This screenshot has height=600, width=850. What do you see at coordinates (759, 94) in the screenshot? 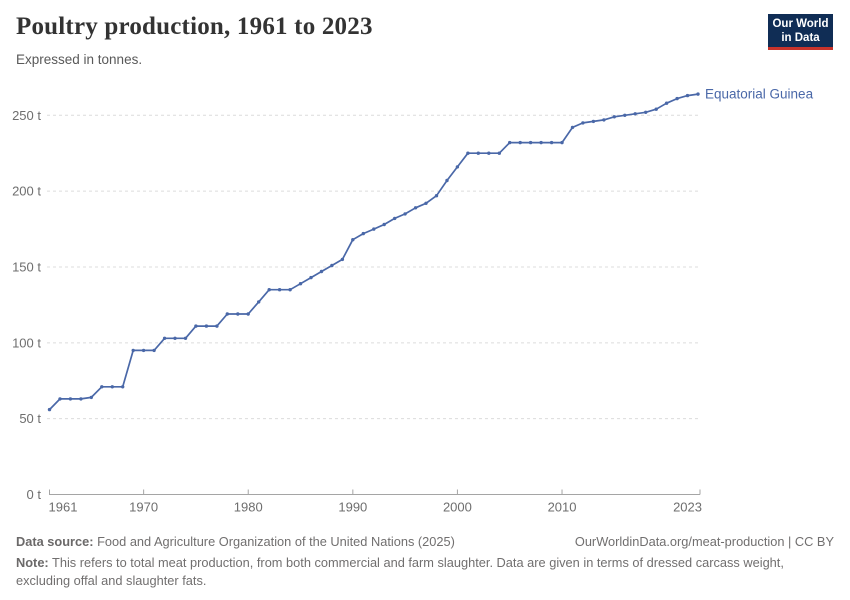
I see `series-end-label: Equatorial Guinea` at bounding box center [759, 94].